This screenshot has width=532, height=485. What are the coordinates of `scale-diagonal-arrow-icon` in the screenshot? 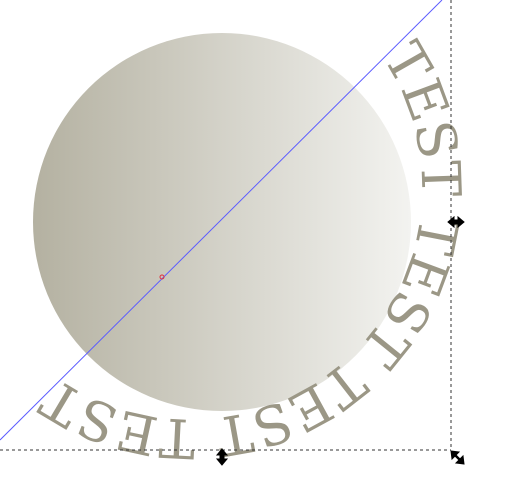 It's located at (457, 457).